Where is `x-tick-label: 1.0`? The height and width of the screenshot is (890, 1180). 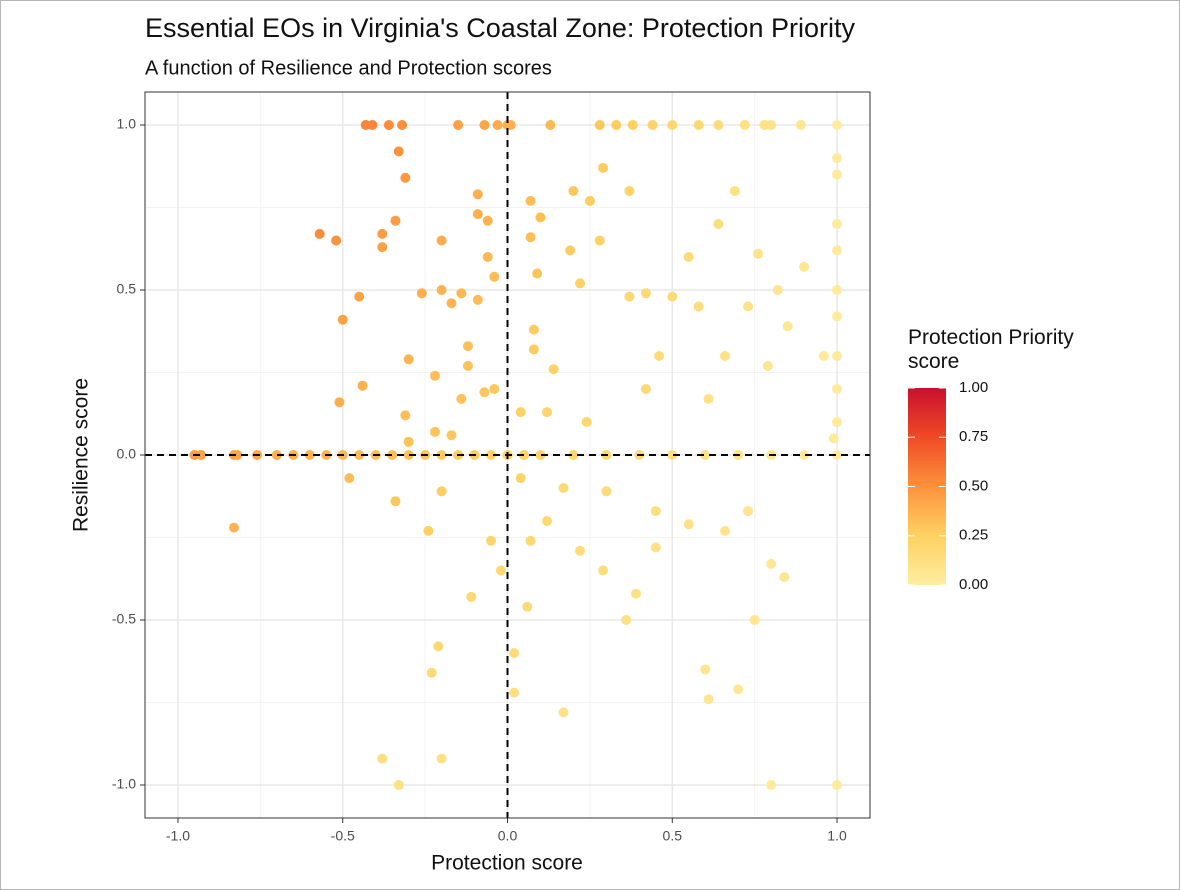
x-tick-label: 1.0 is located at coordinates (837, 836).